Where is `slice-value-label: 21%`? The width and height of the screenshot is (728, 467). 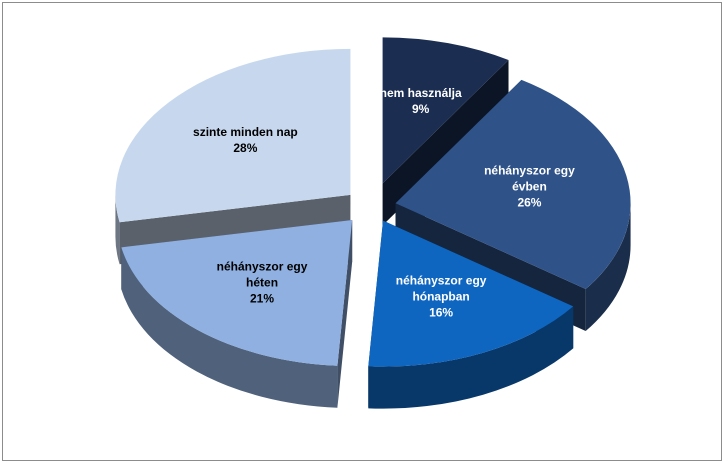 slice-value-label: 21% is located at coordinates (262, 299).